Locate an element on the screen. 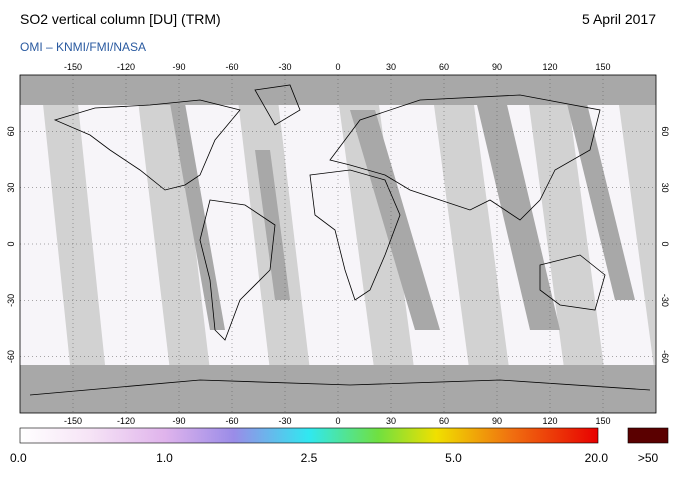  colorbar is located at coordinates (309, 435).